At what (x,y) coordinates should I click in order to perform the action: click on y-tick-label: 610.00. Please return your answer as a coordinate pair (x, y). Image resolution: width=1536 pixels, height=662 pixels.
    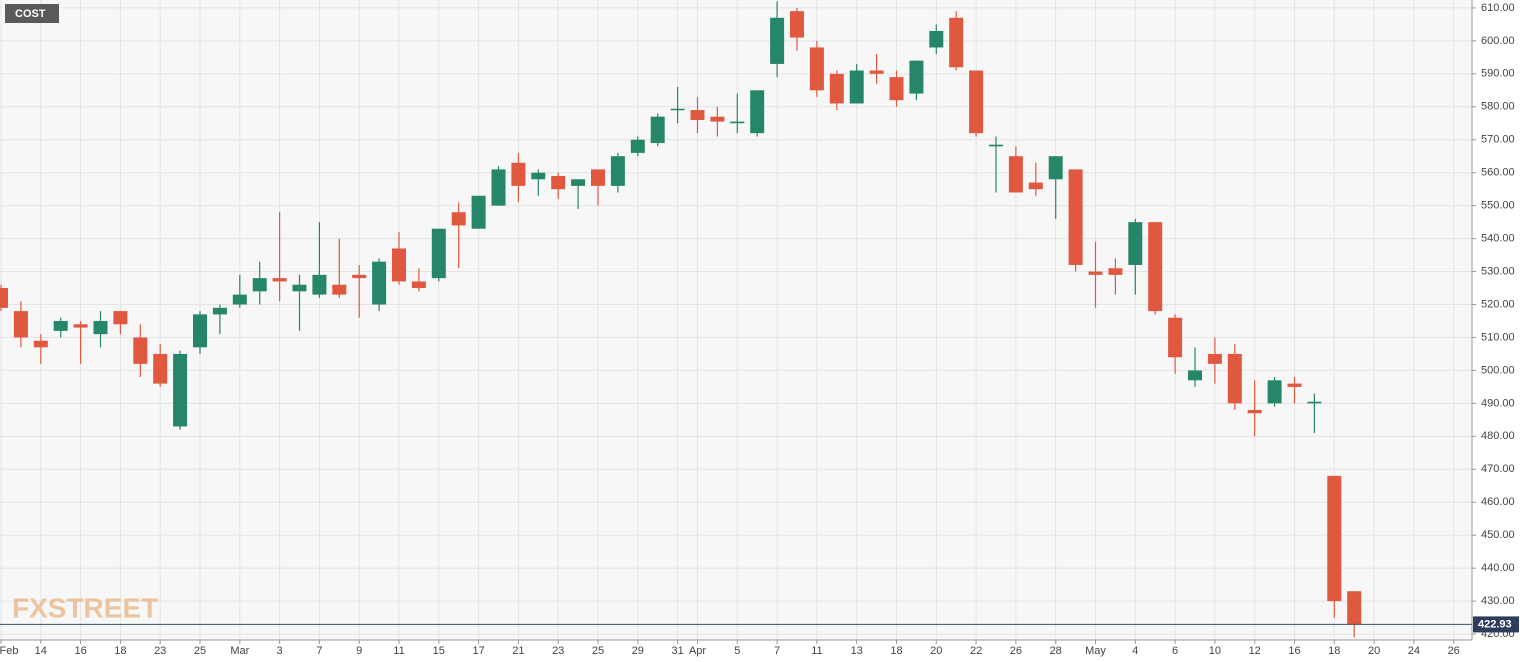
    Looking at the image, I should click on (1498, 8).